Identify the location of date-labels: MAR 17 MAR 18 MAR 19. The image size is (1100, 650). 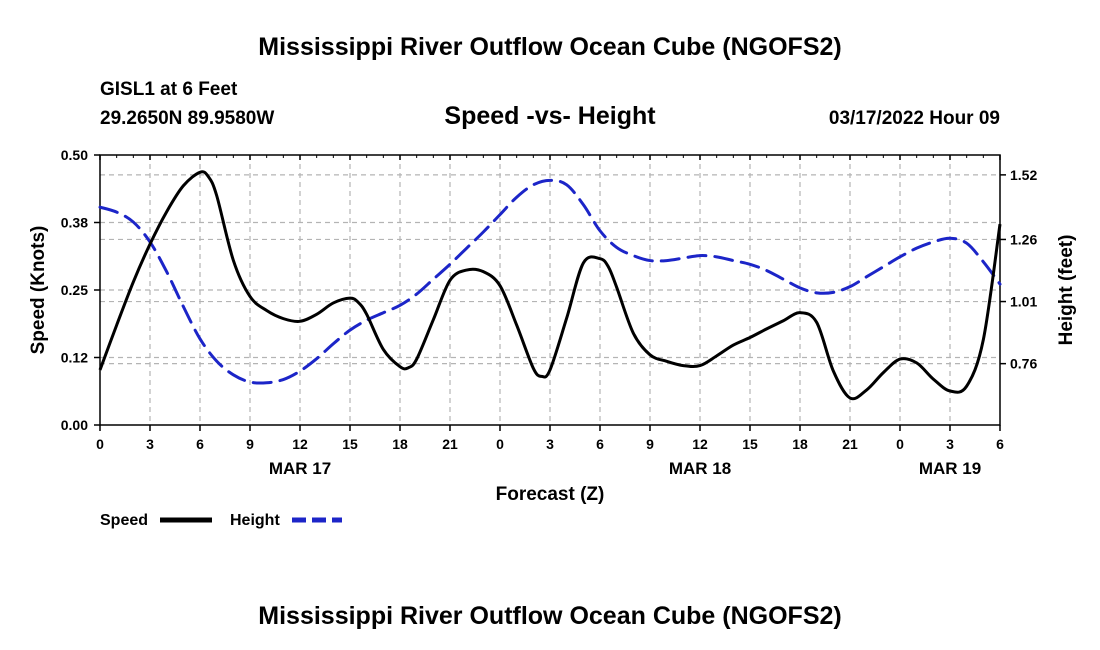
(625, 468).